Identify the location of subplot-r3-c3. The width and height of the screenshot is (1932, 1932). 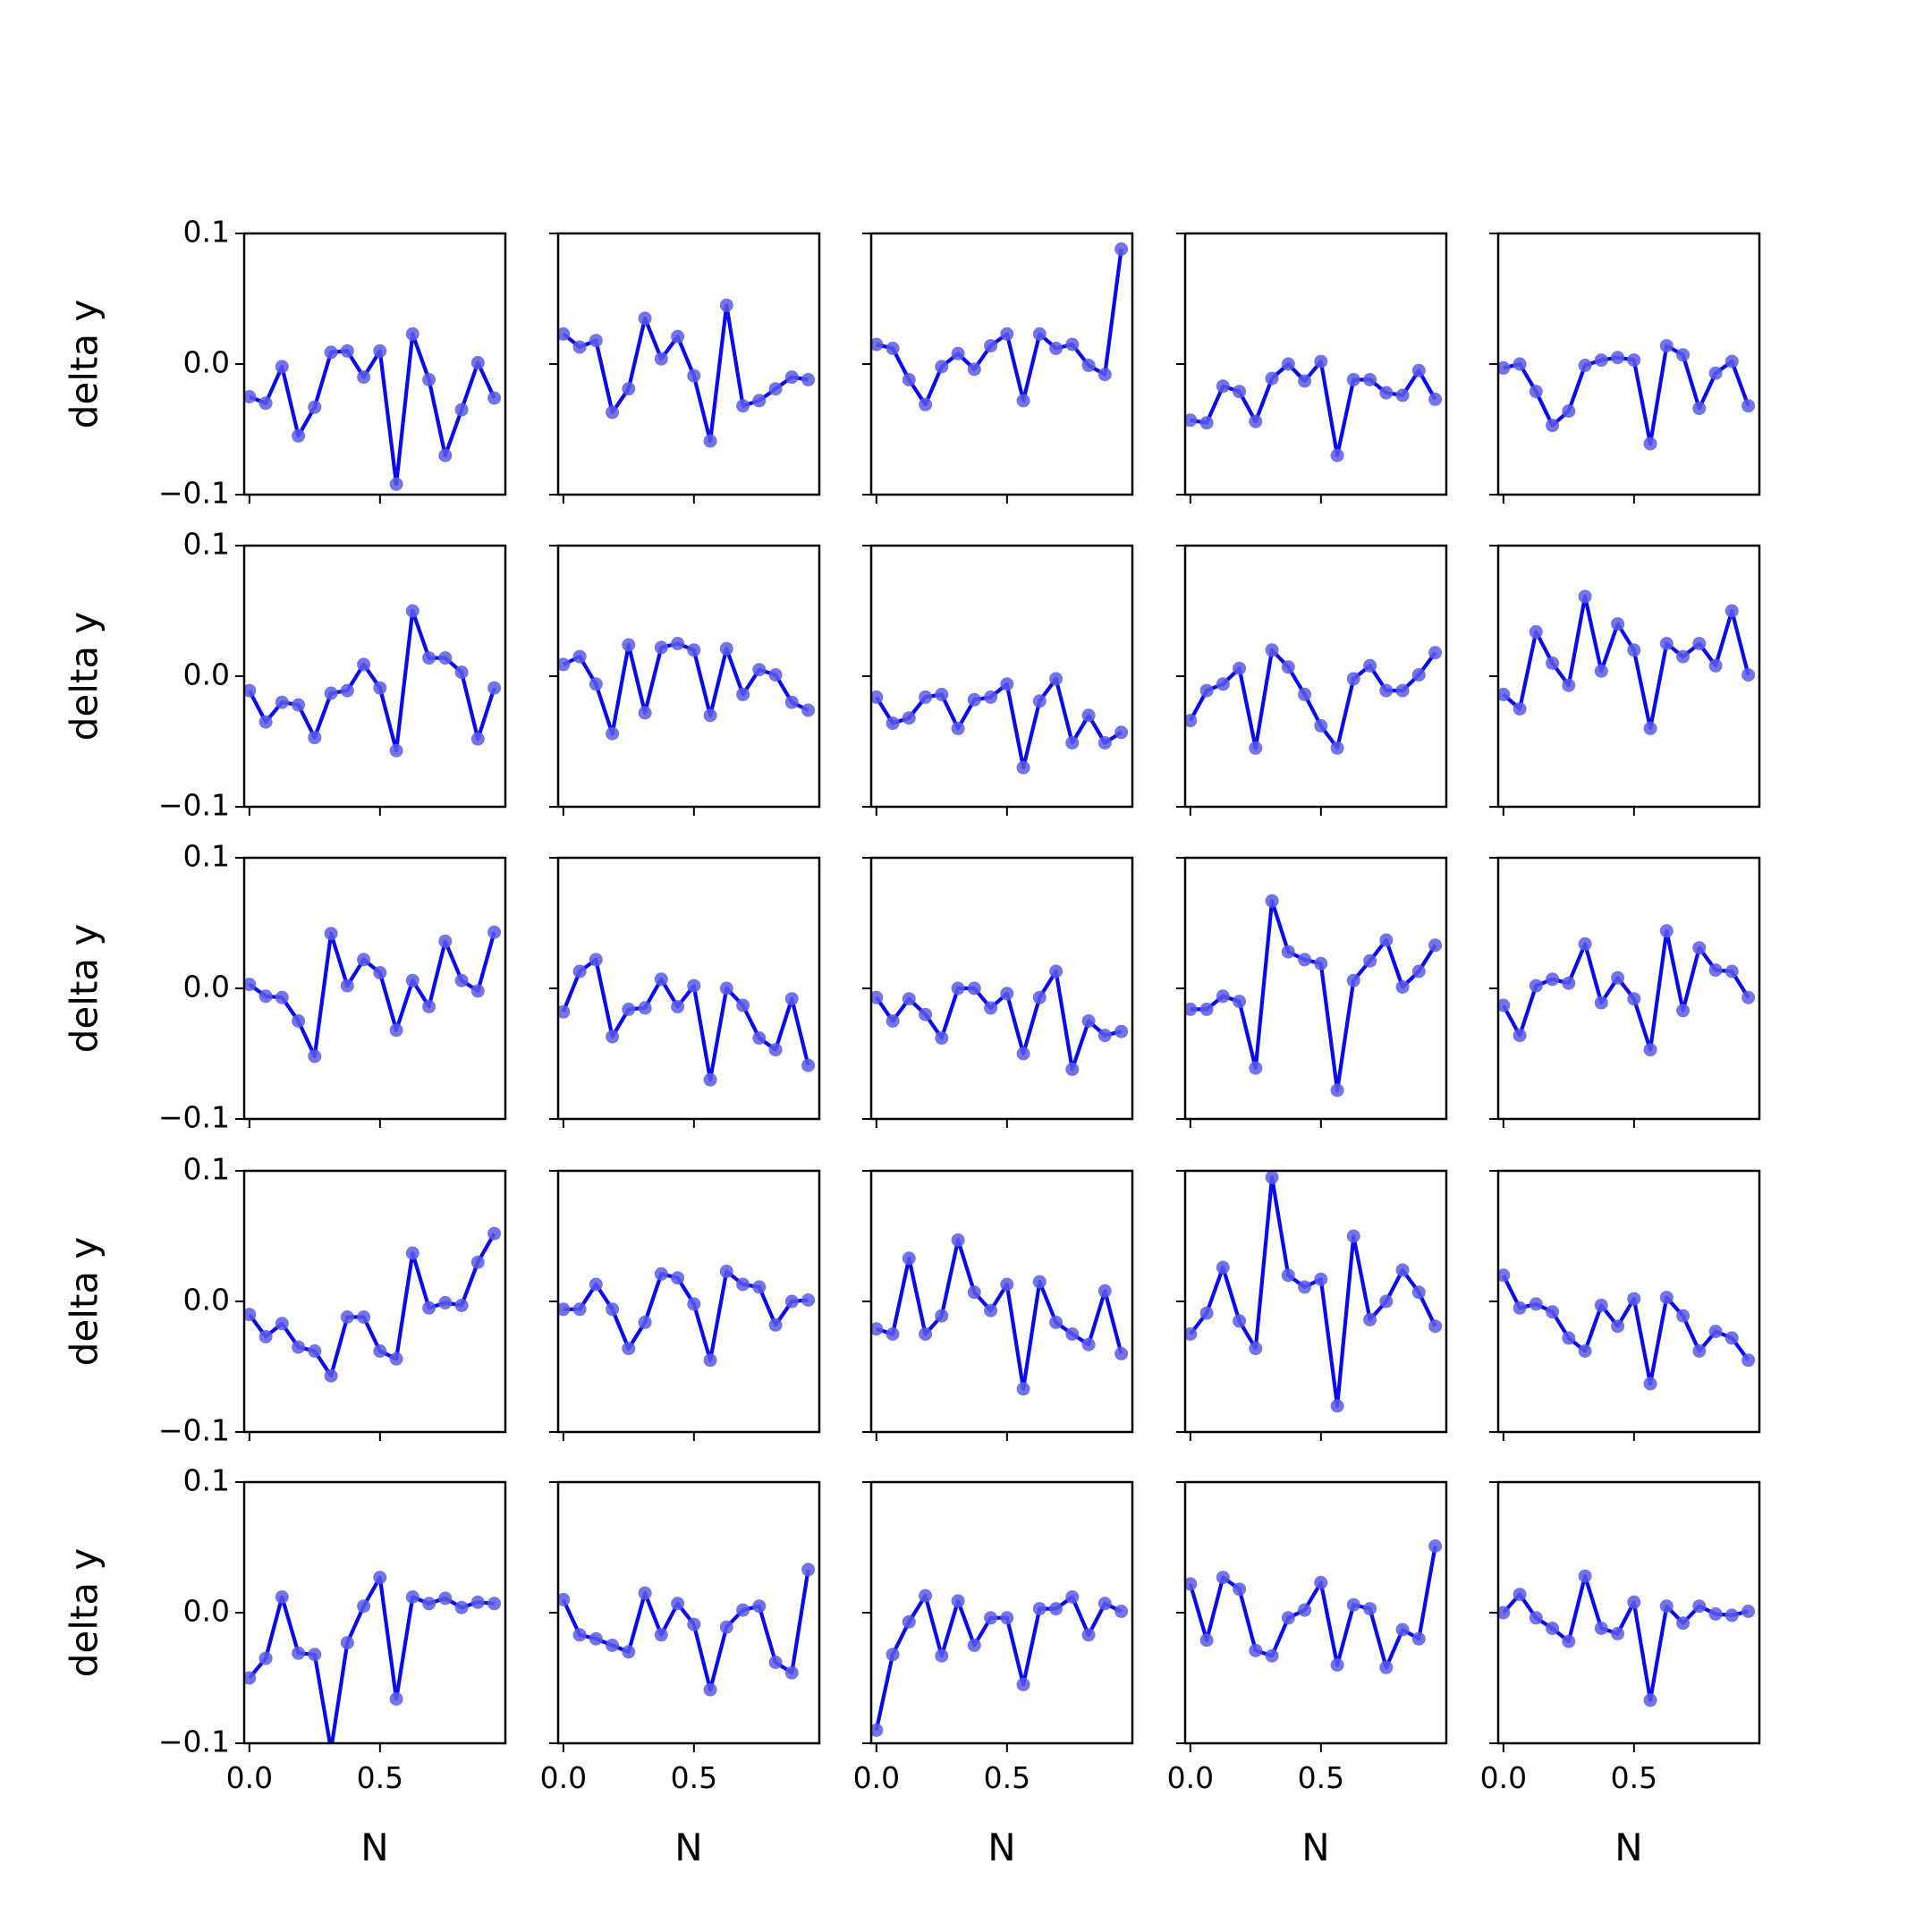
(998, 992).